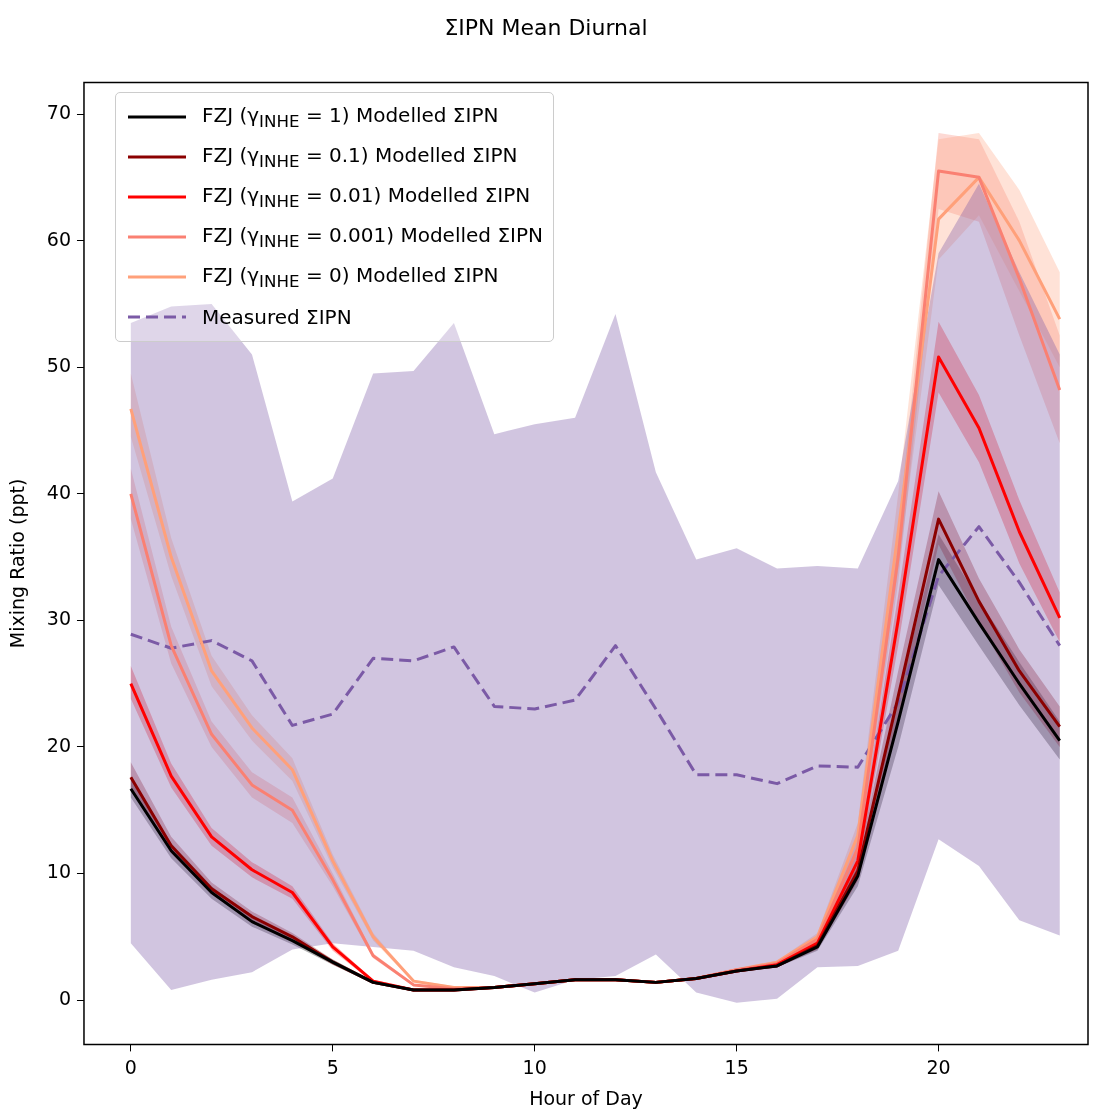  I want to click on y-axis-title: Mixing Ratio (ppt), so click(17, 563).